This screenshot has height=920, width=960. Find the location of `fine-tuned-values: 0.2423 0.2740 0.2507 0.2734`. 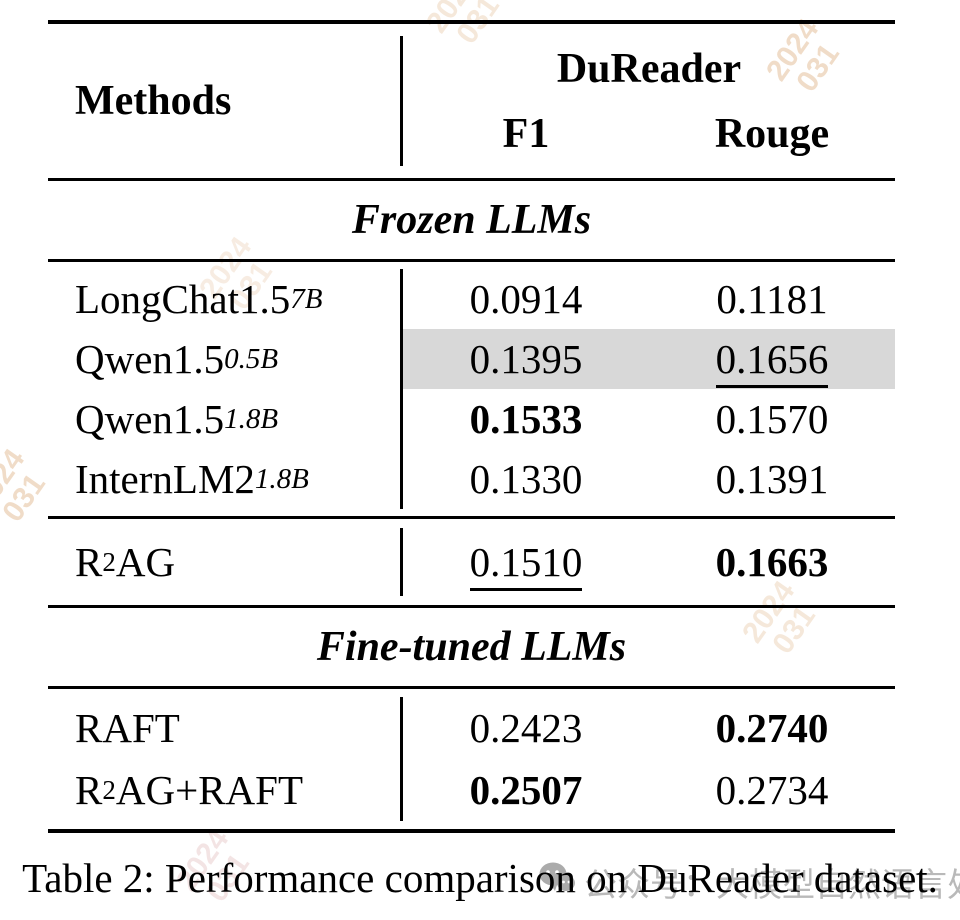

fine-tuned-values: 0.2423 0.2740 0.2507 0.2734 is located at coordinates (647, 759).